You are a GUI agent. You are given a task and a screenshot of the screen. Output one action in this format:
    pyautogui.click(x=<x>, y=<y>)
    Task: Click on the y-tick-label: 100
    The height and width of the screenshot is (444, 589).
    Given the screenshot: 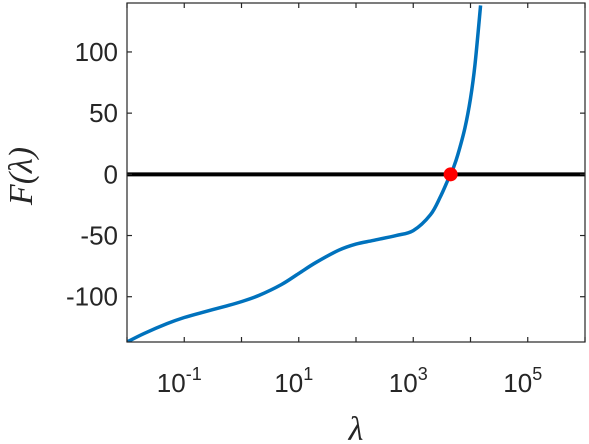 What is the action you would take?
    pyautogui.click(x=96, y=52)
    